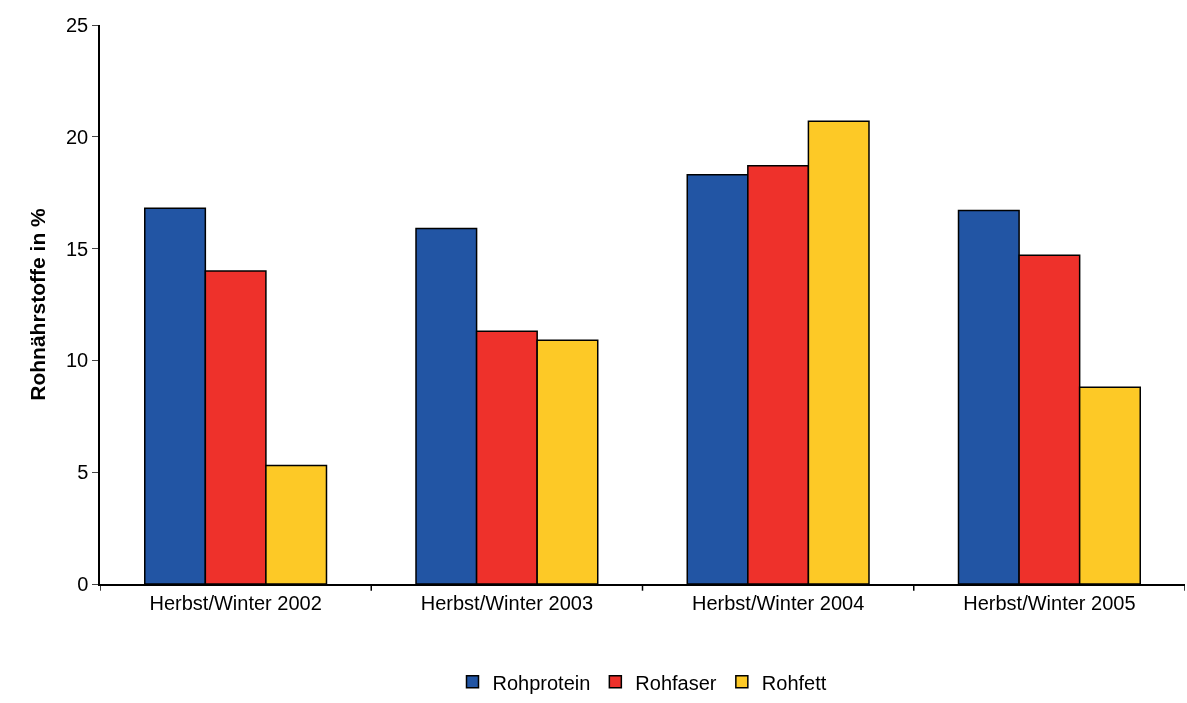 The width and height of the screenshot is (1187, 703). I want to click on x-tick-label: Herbst/Winter 2005, so click(1049, 602).